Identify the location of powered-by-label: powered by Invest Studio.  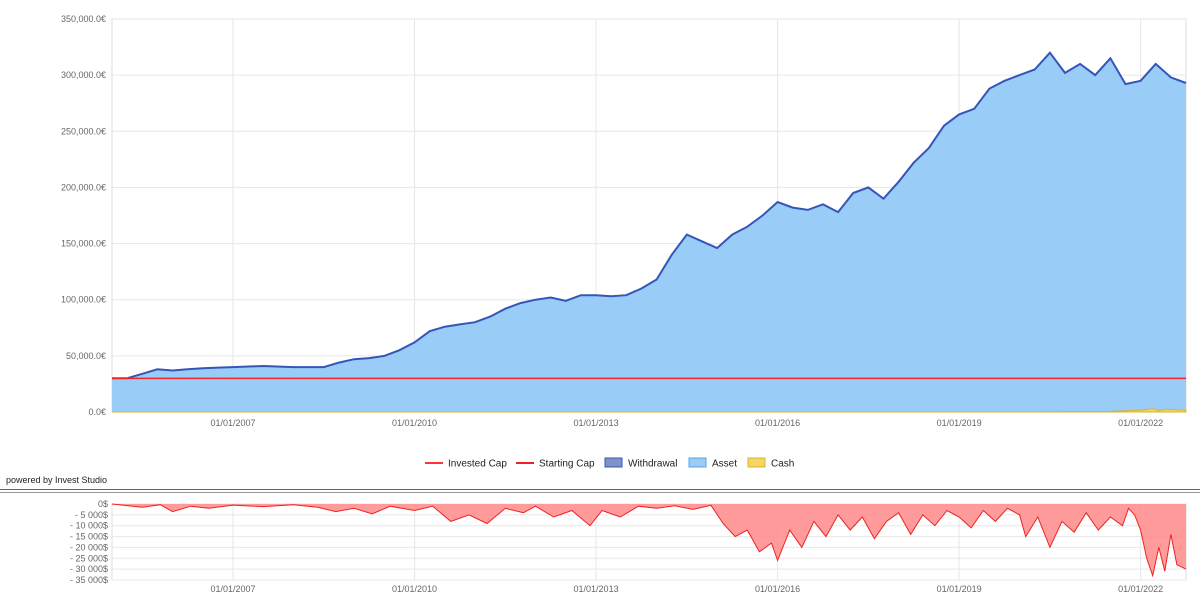
(56, 480).